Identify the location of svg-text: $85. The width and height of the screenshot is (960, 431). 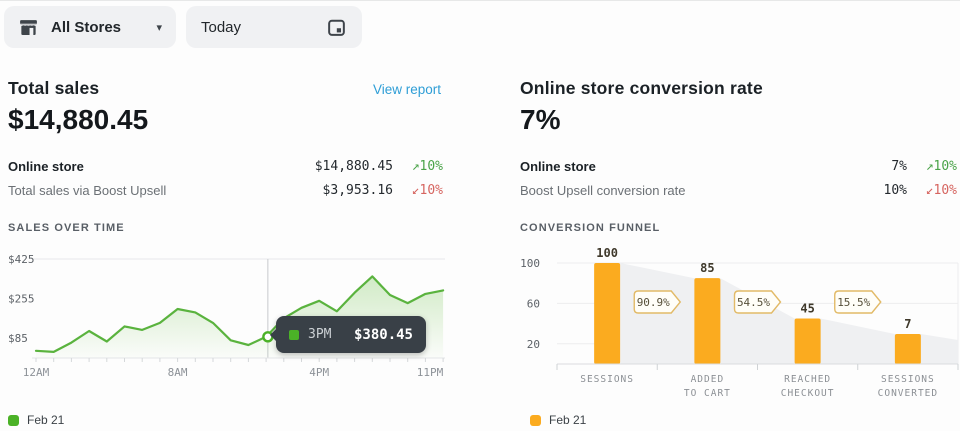
(18, 338).